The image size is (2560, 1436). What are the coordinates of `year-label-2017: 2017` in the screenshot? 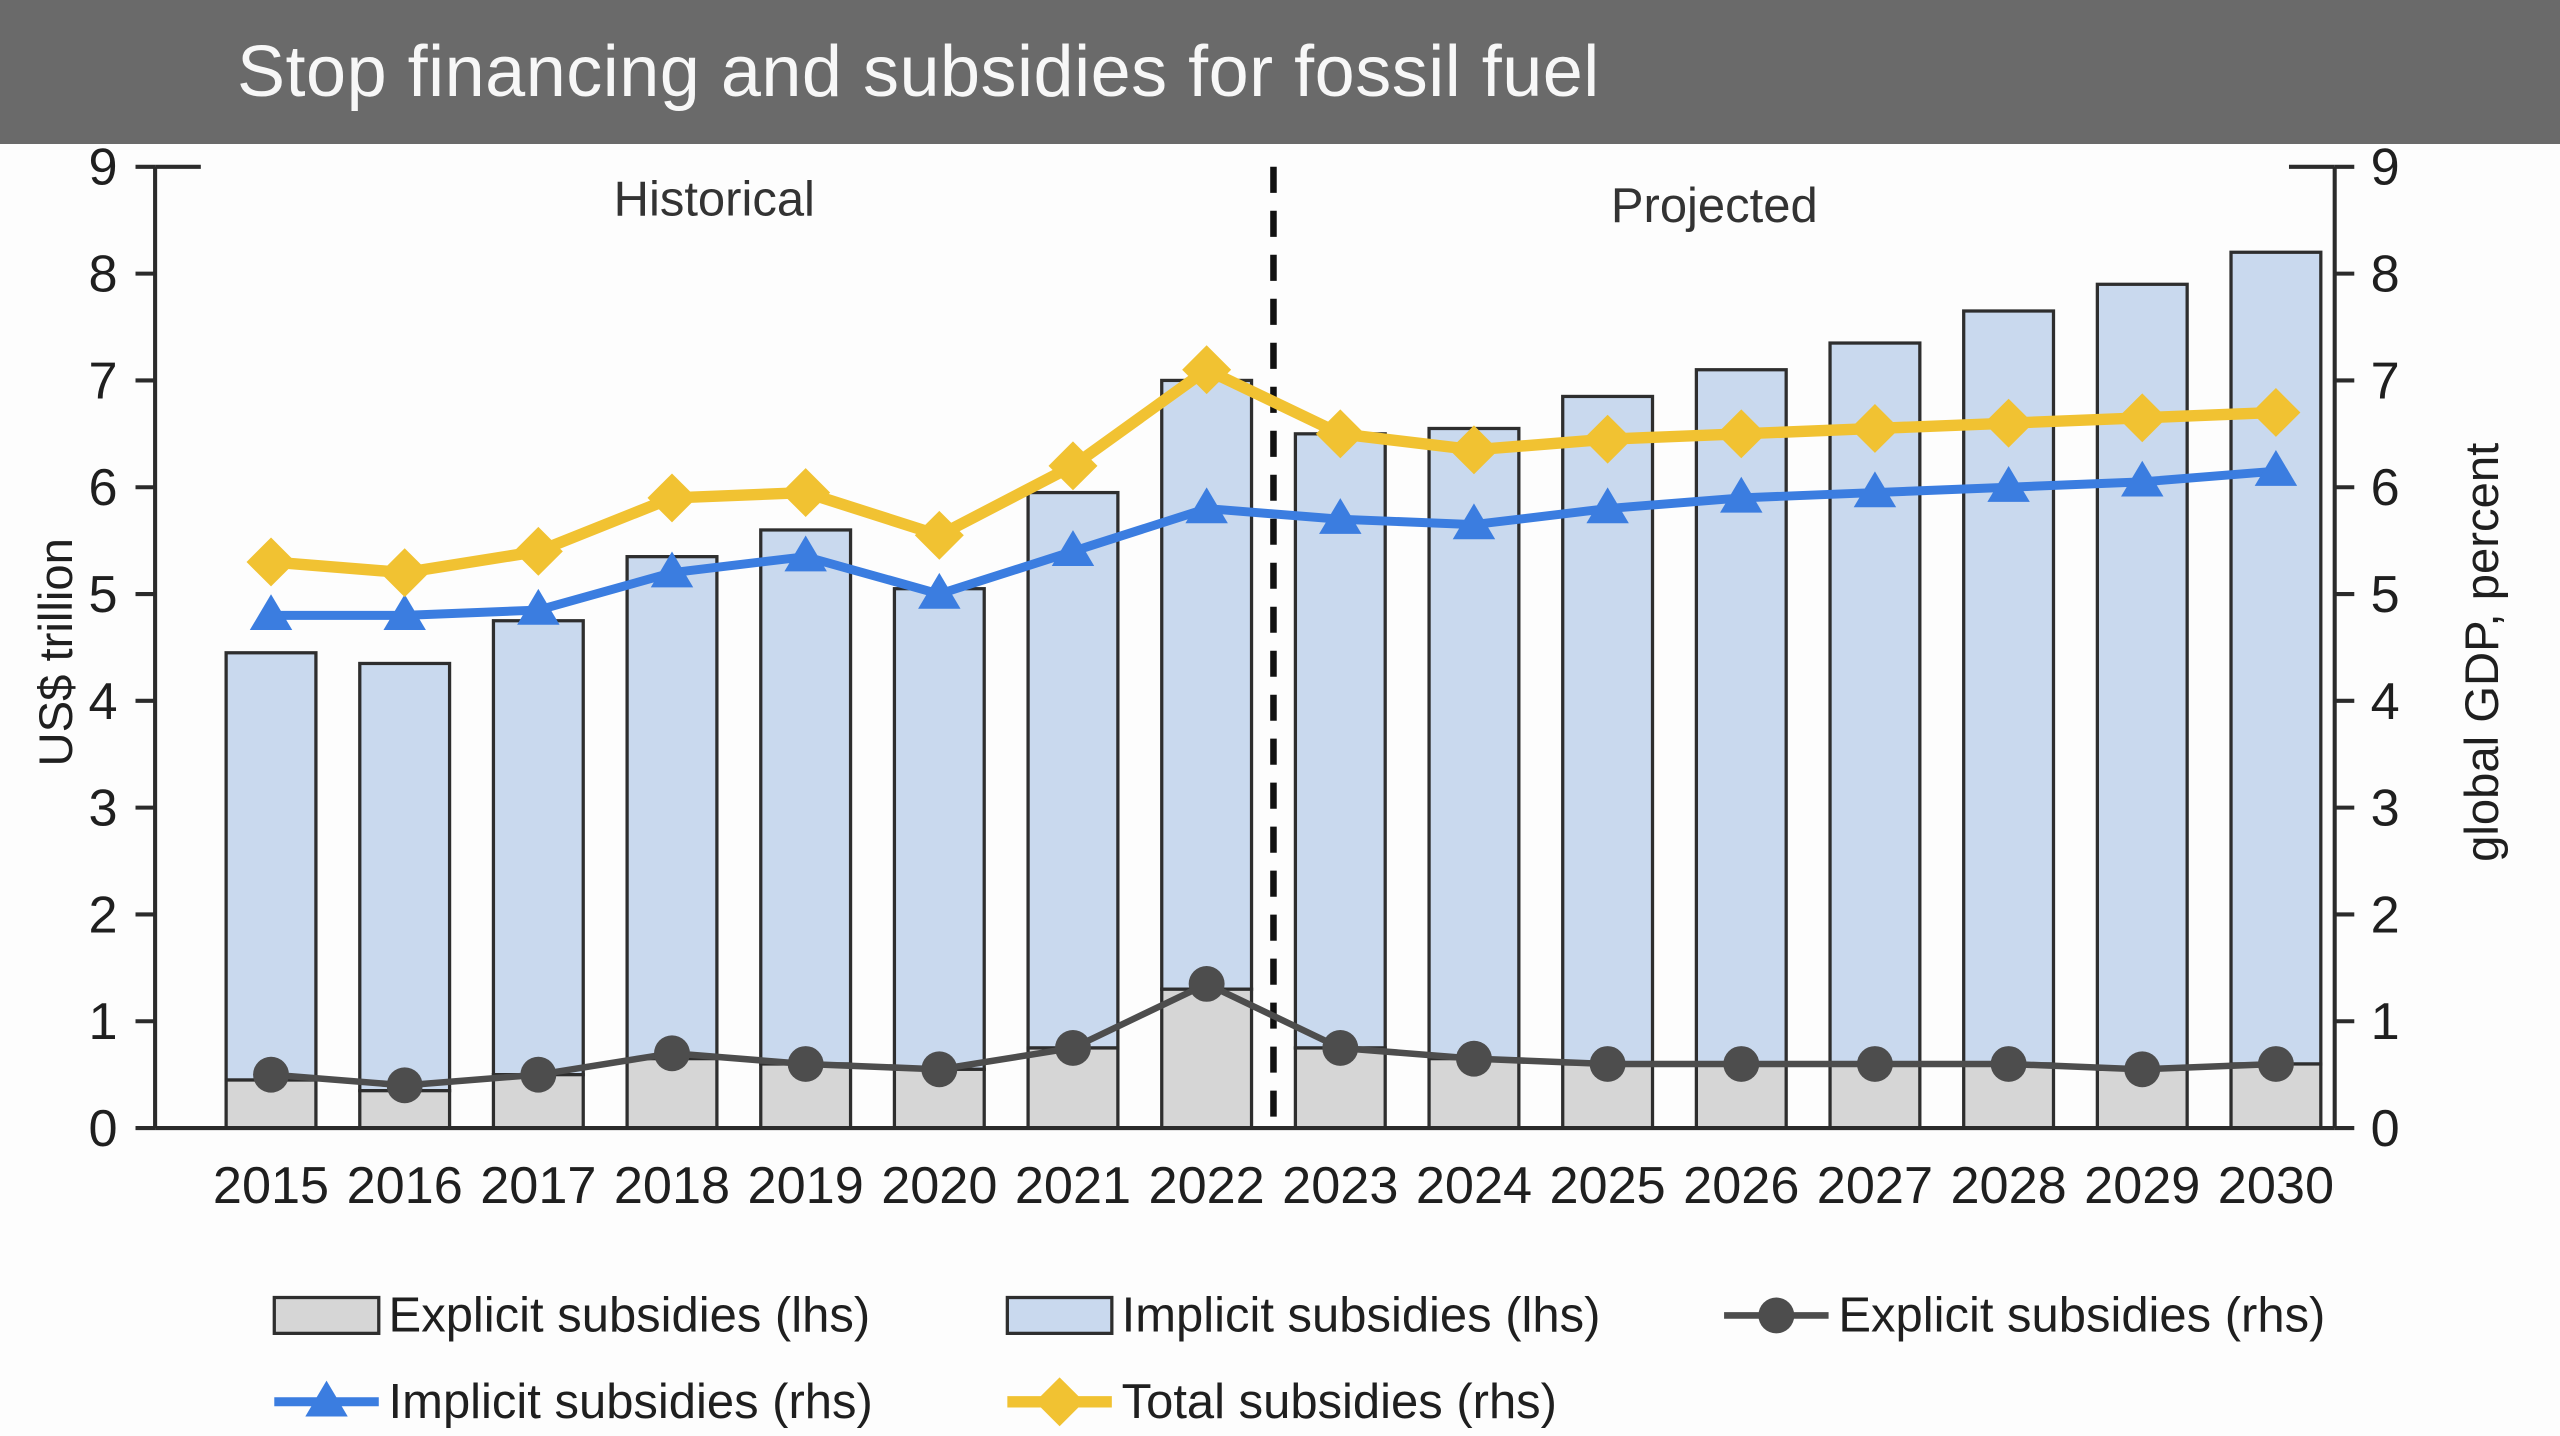 It's located at (538, 1186).